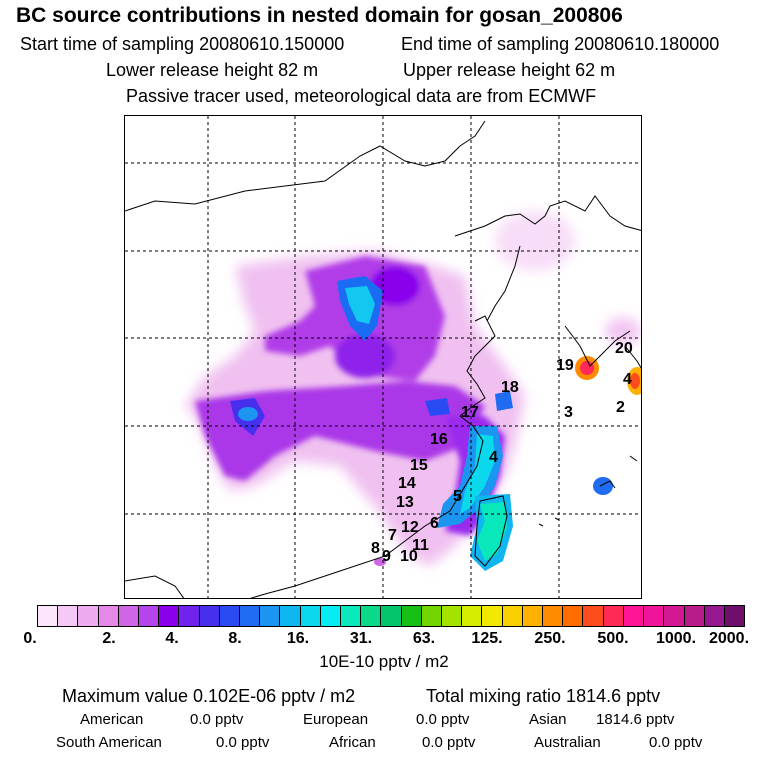  What do you see at coordinates (336, 719) in the screenshot?
I see `european-label: European` at bounding box center [336, 719].